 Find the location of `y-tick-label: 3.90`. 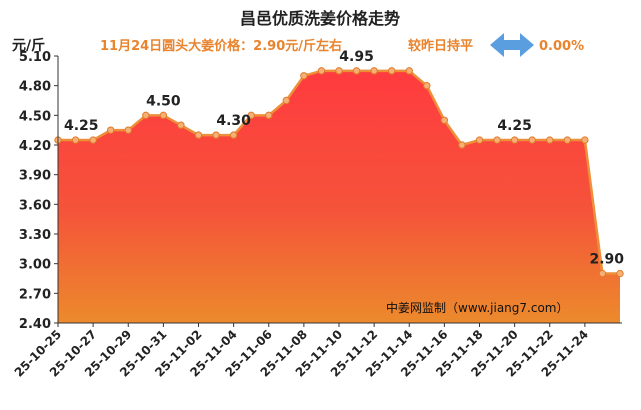

y-tick-label: 3.90 is located at coordinates (35, 176).